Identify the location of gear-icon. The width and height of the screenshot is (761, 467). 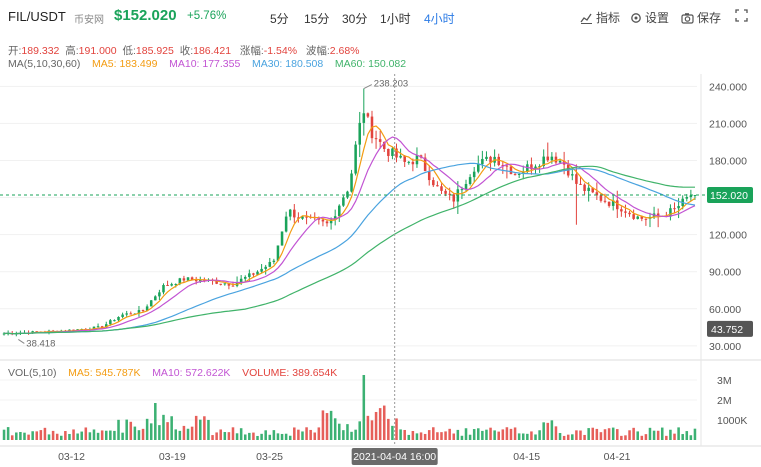
(636, 18).